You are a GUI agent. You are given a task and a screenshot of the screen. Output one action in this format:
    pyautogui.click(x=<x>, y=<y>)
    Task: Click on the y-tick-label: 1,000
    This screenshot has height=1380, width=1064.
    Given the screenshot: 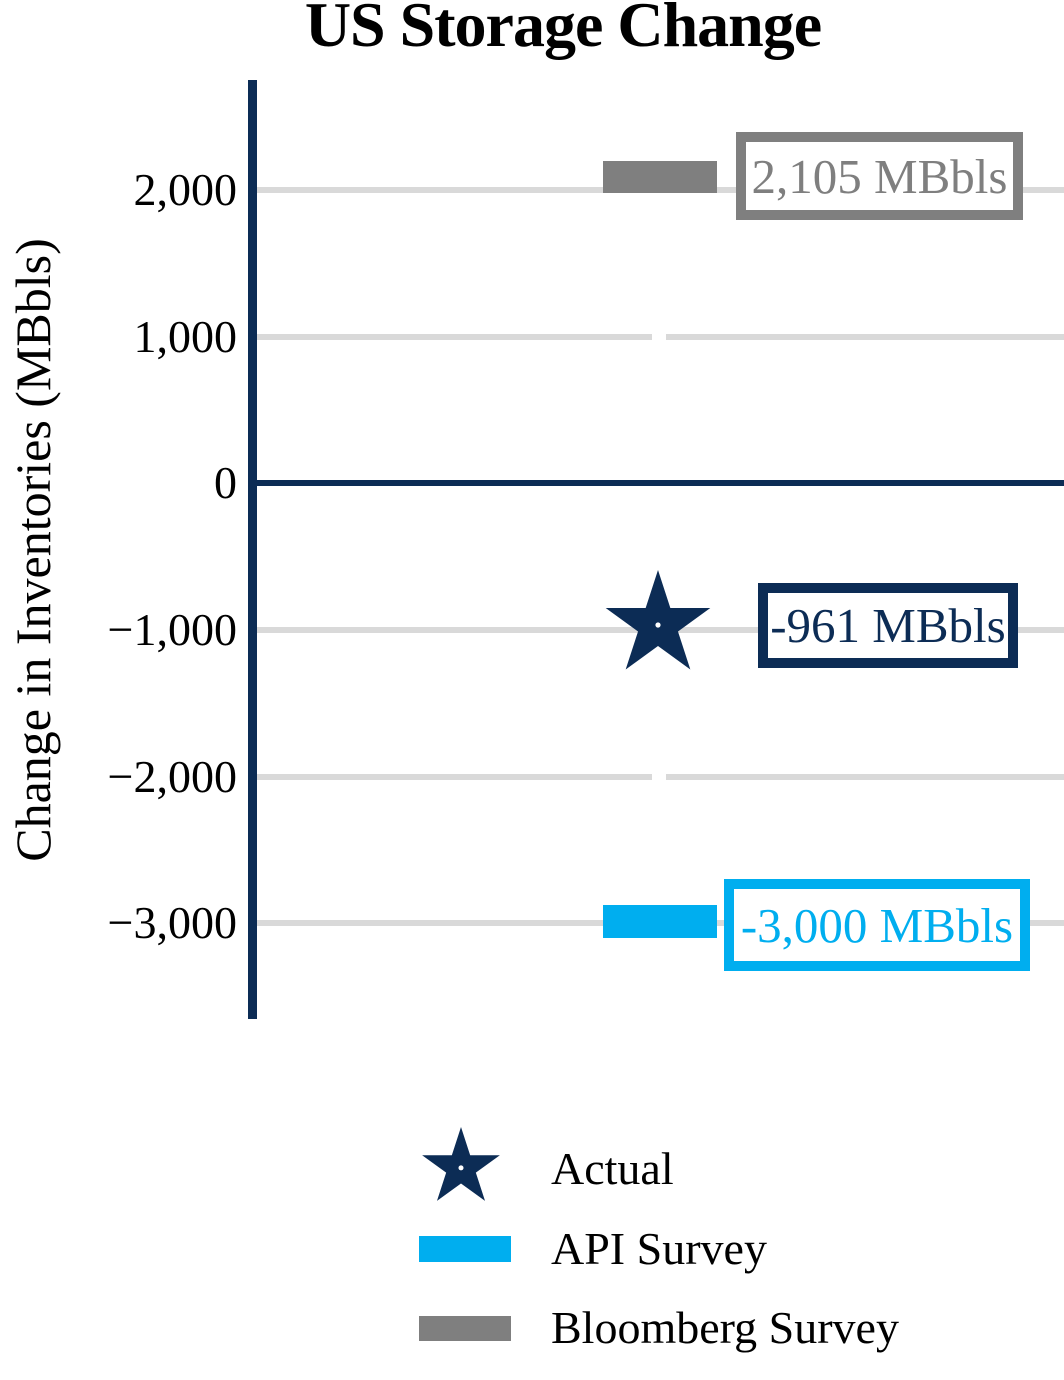 What is the action you would take?
    pyautogui.click(x=185, y=336)
    